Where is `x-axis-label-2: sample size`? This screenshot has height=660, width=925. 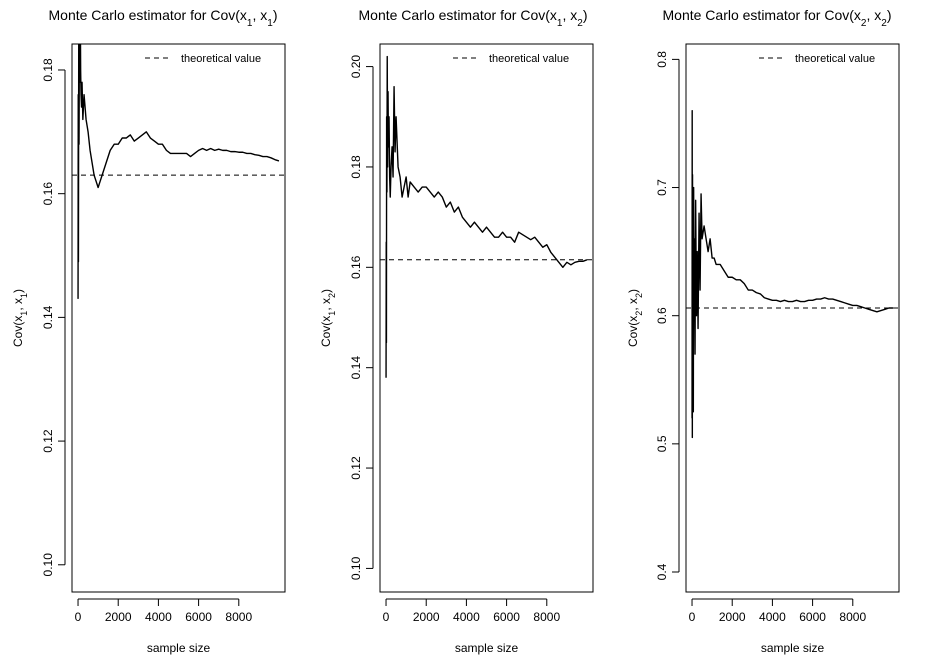
x-axis-label-2: sample size is located at coordinates (487, 648).